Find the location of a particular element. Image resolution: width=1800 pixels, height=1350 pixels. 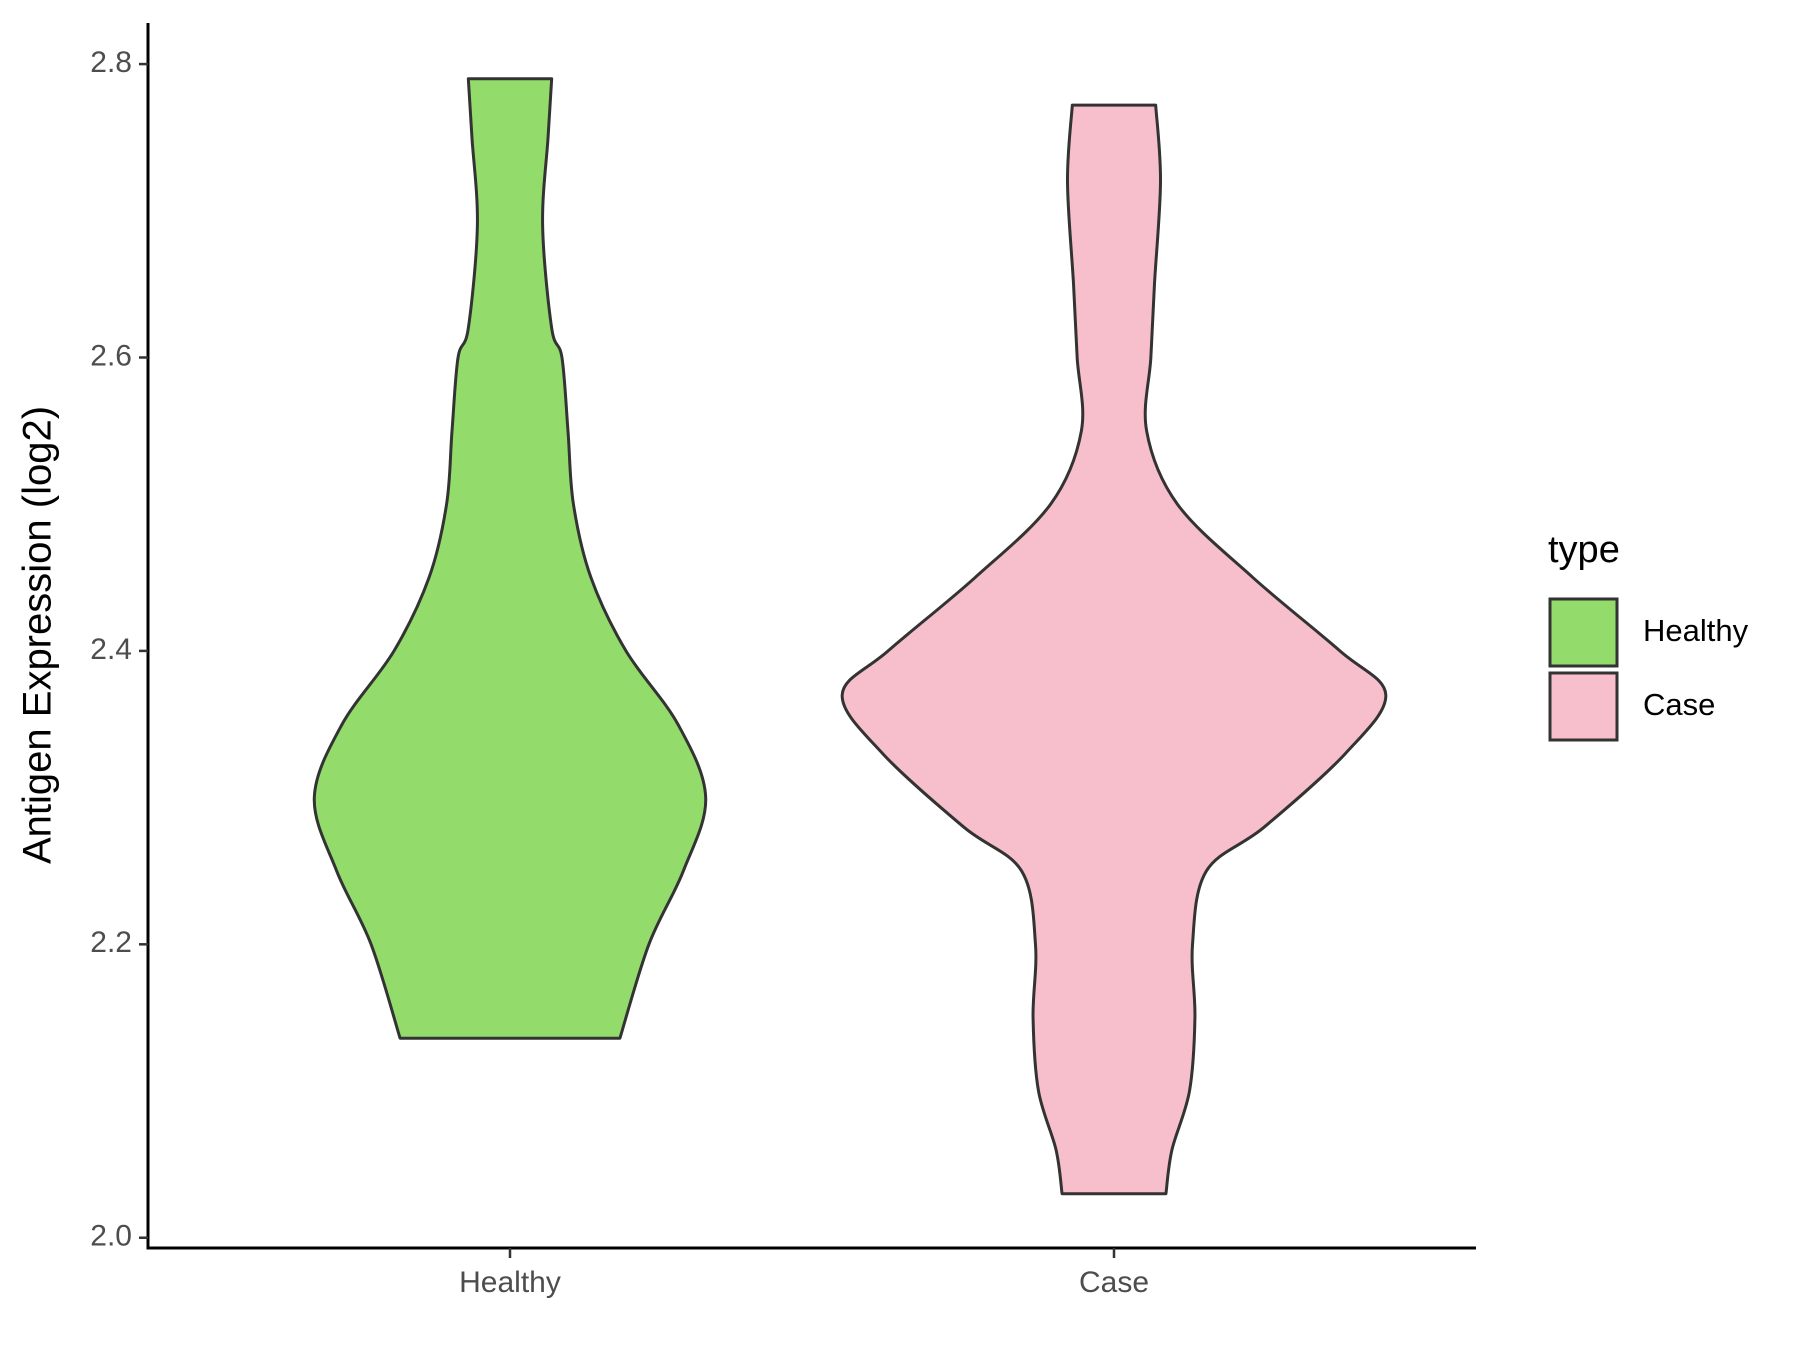

x-tick-label: Case is located at coordinates (1114, 1282).